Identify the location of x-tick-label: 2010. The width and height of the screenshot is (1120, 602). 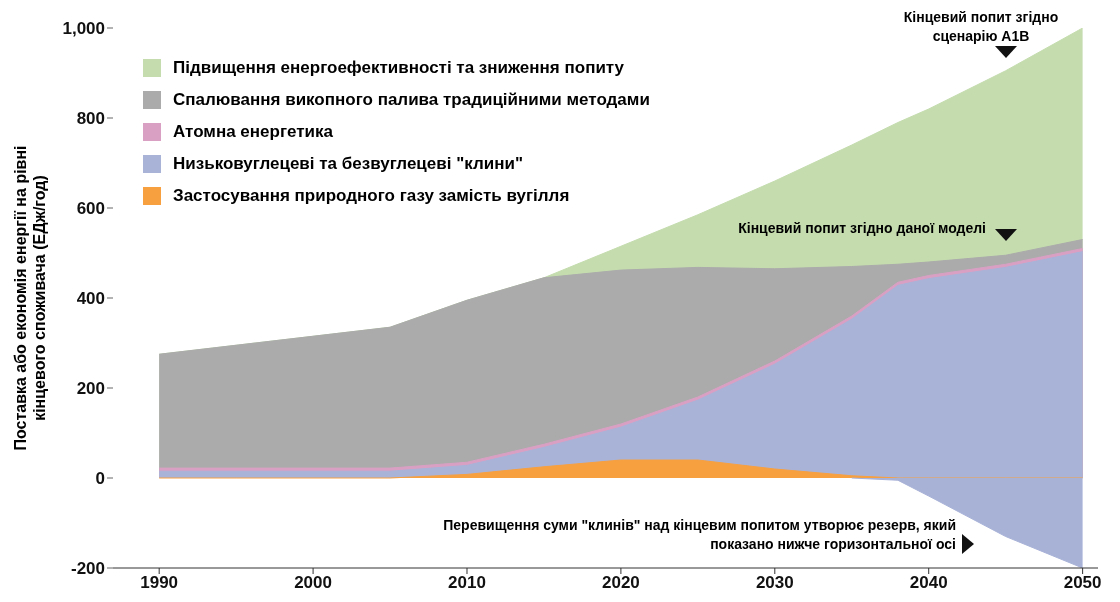
(467, 583).